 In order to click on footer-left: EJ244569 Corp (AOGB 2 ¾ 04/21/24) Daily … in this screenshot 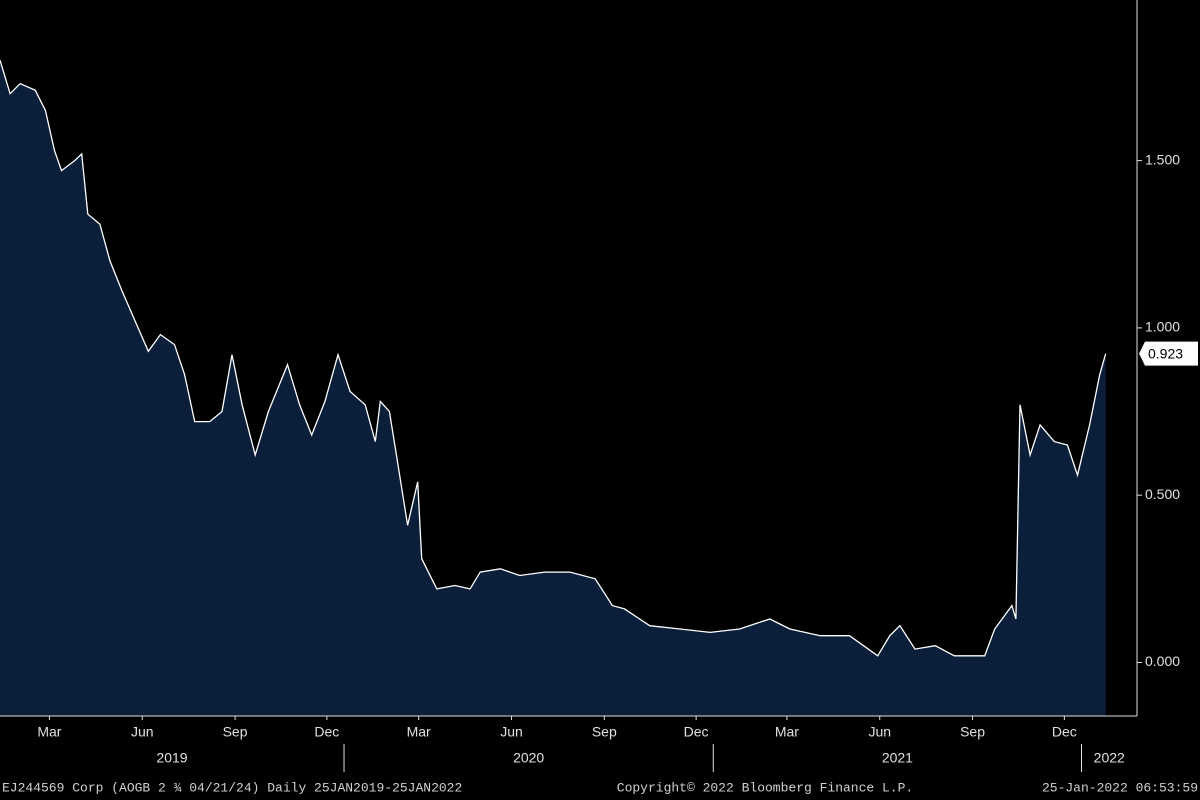, I will do `click(232, 787)`.